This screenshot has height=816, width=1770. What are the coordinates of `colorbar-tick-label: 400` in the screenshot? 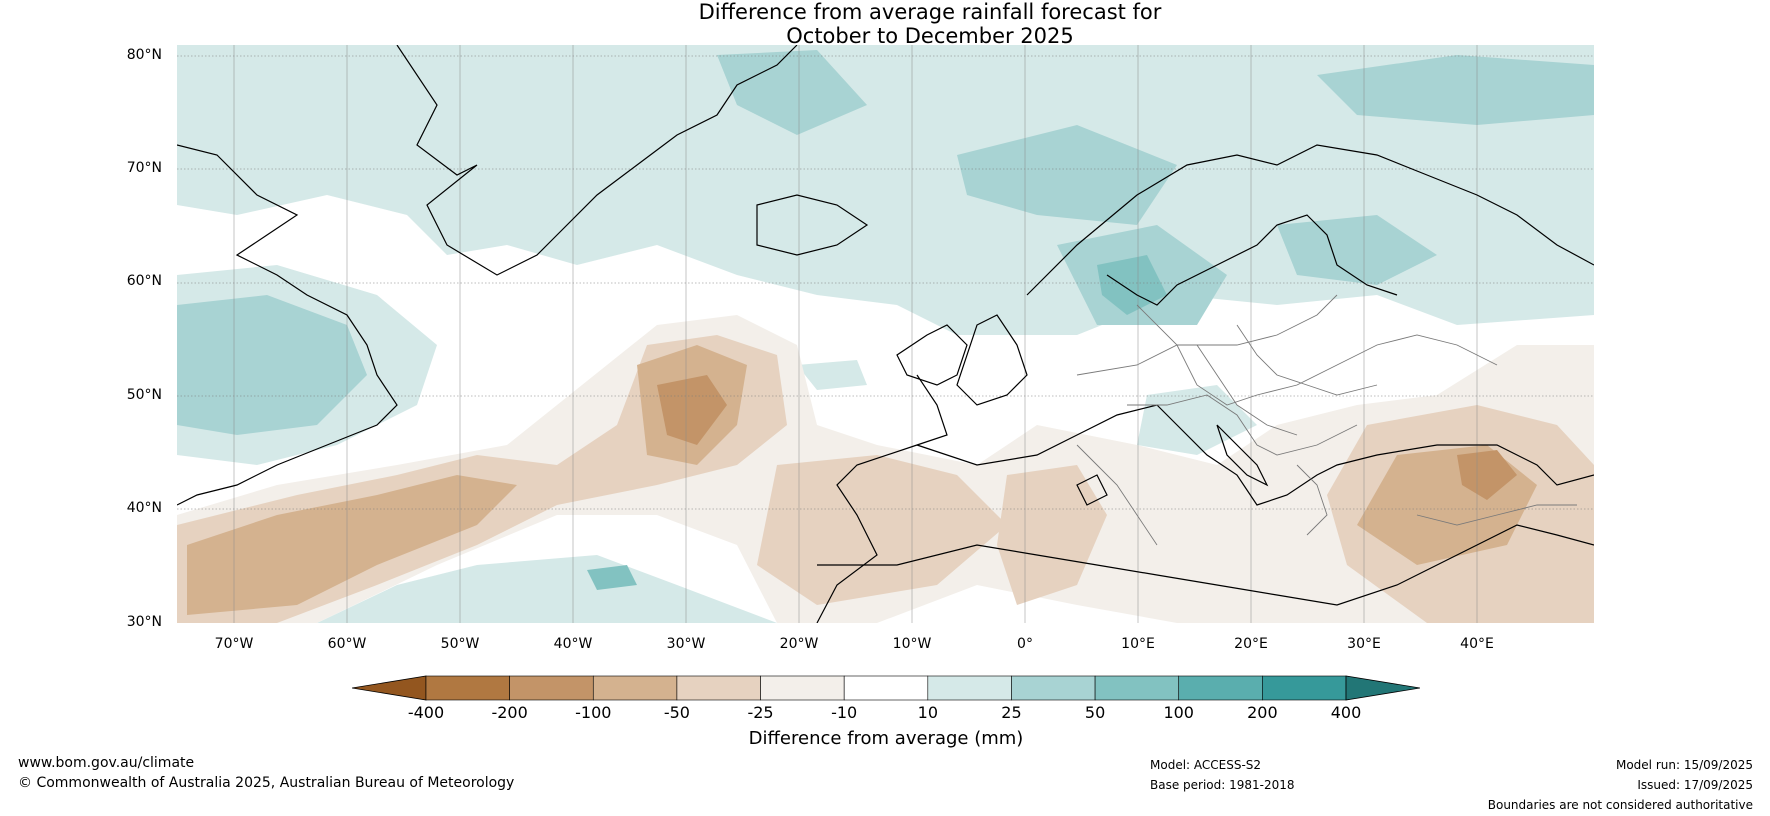 It's located at (1346, 712).